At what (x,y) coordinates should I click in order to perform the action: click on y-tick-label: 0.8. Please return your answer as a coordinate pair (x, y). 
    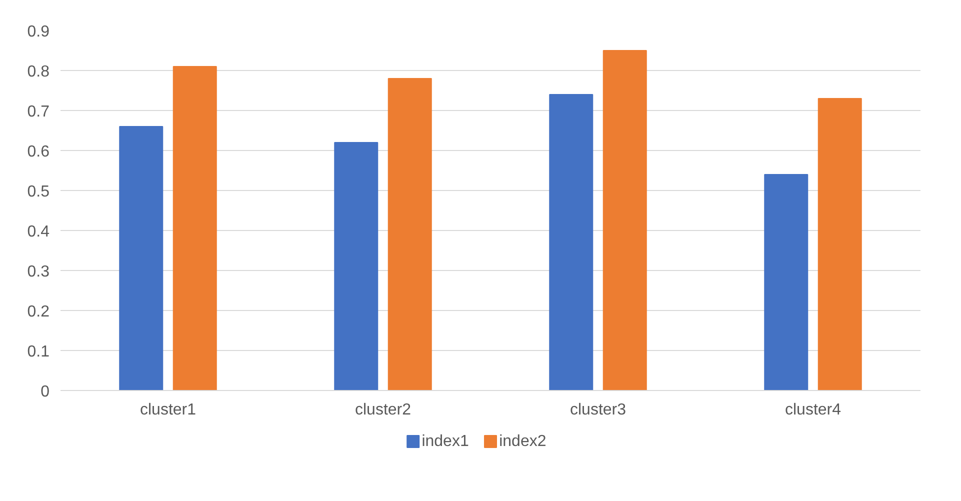
    Looking at the image, I should click on (38, 72).